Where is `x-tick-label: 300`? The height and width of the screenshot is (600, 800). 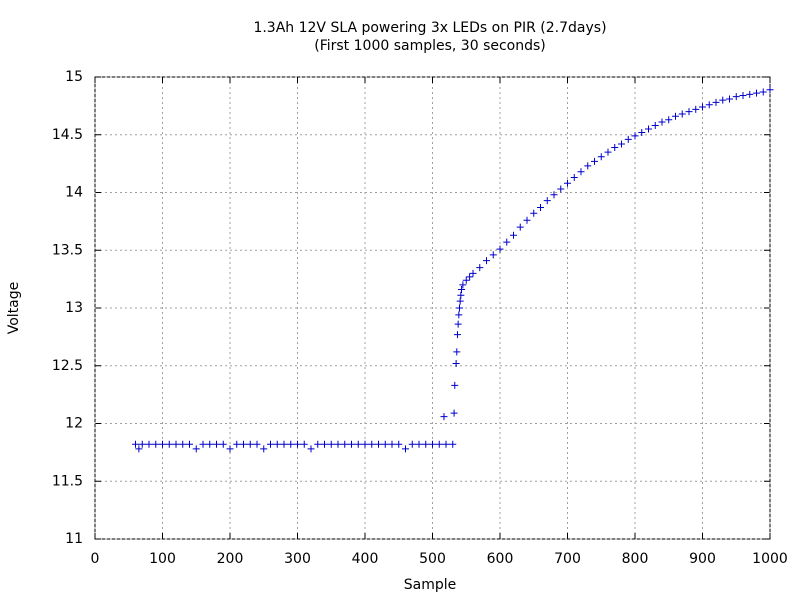 x-tick-label: 300 is located at coordinates (297, 559).